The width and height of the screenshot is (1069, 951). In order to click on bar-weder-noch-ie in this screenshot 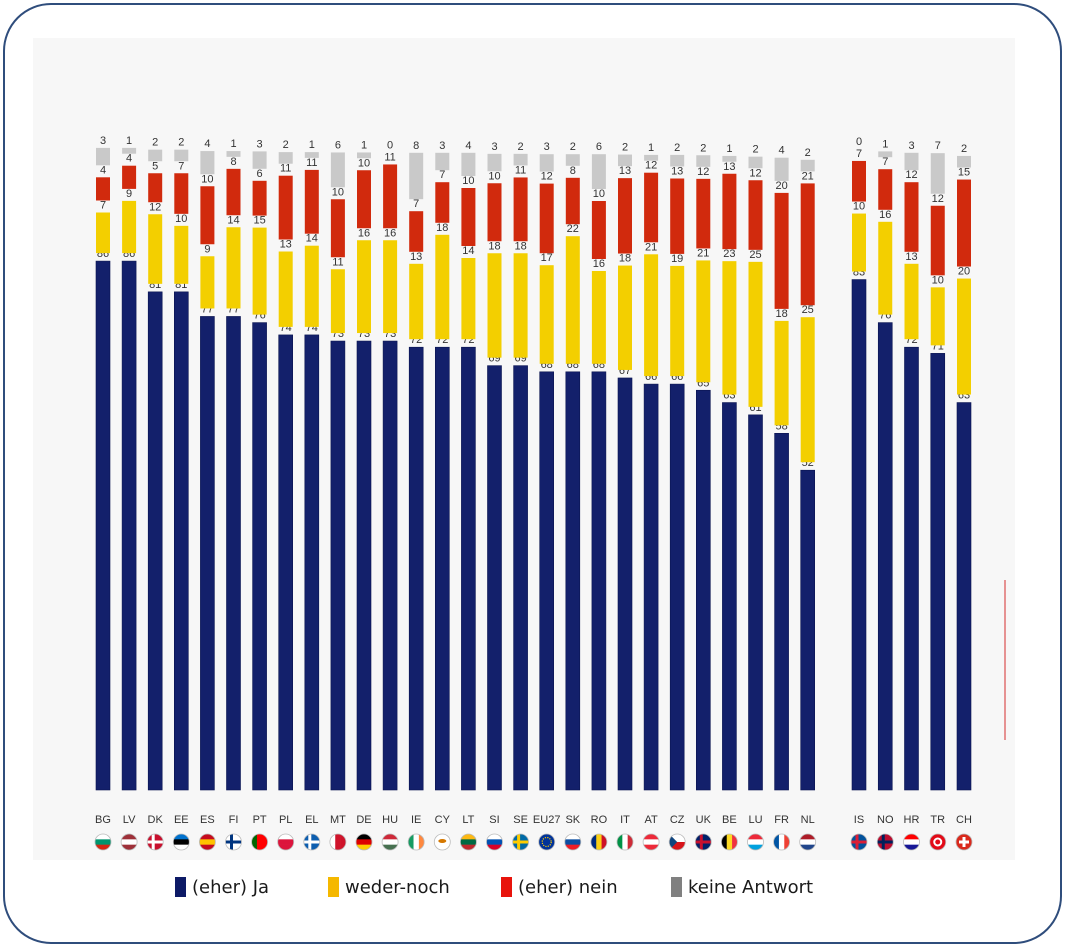, I will do `click(416, 301)`.